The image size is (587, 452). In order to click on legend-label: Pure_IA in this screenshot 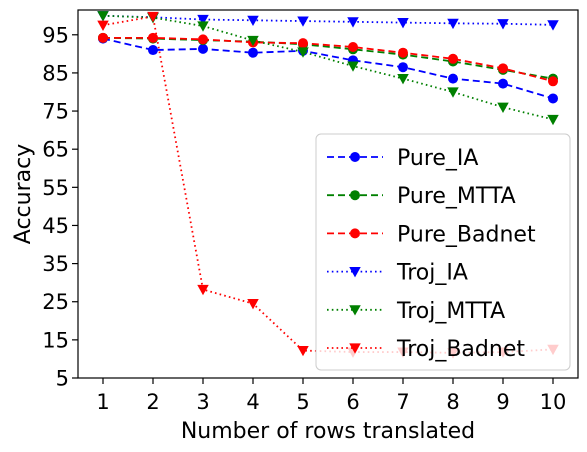, I will do `click(437, 158)`.